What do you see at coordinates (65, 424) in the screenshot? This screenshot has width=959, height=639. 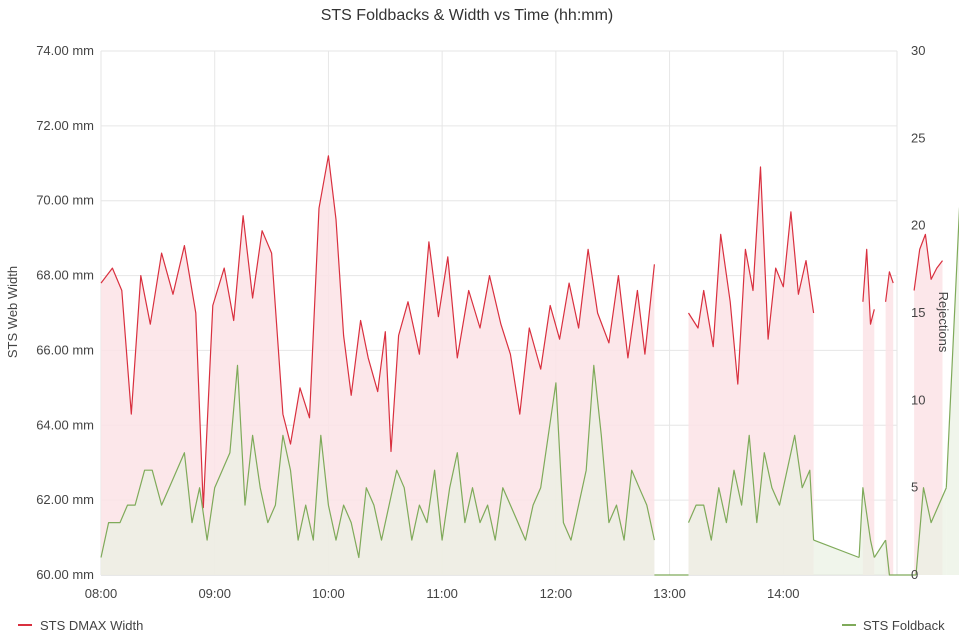 I see `y-tick-label-left: 64.00 mm` at bounding box center [65, 424].